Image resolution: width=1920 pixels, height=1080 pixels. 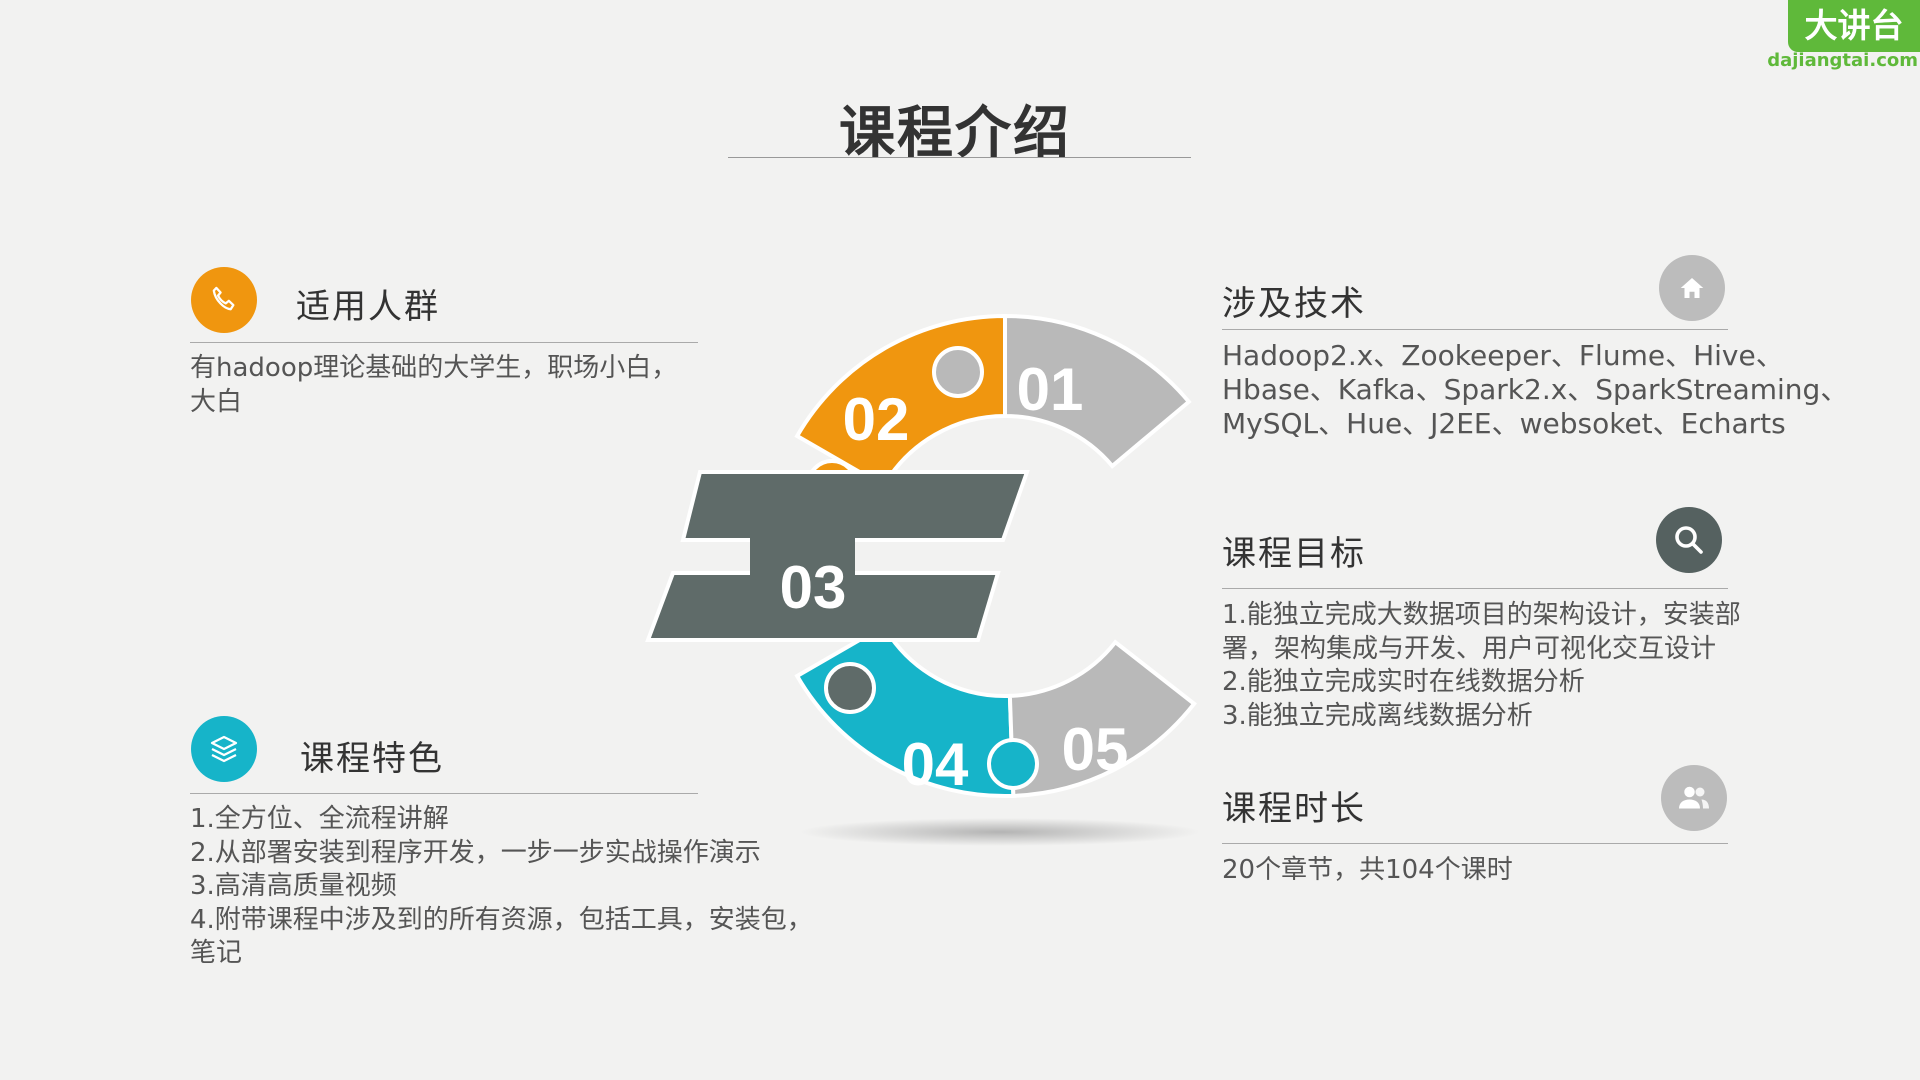 I want to click on logo: 大讲台 dajiangtai.com, so click(x=1843, y=36).